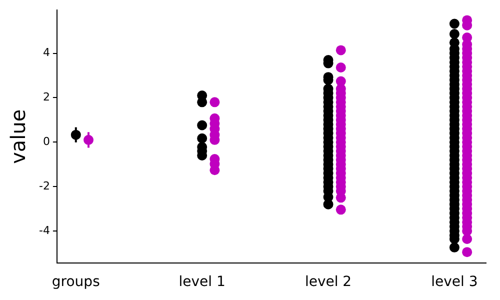  I want to click on y-tick-label: 4, so click(46, 53).